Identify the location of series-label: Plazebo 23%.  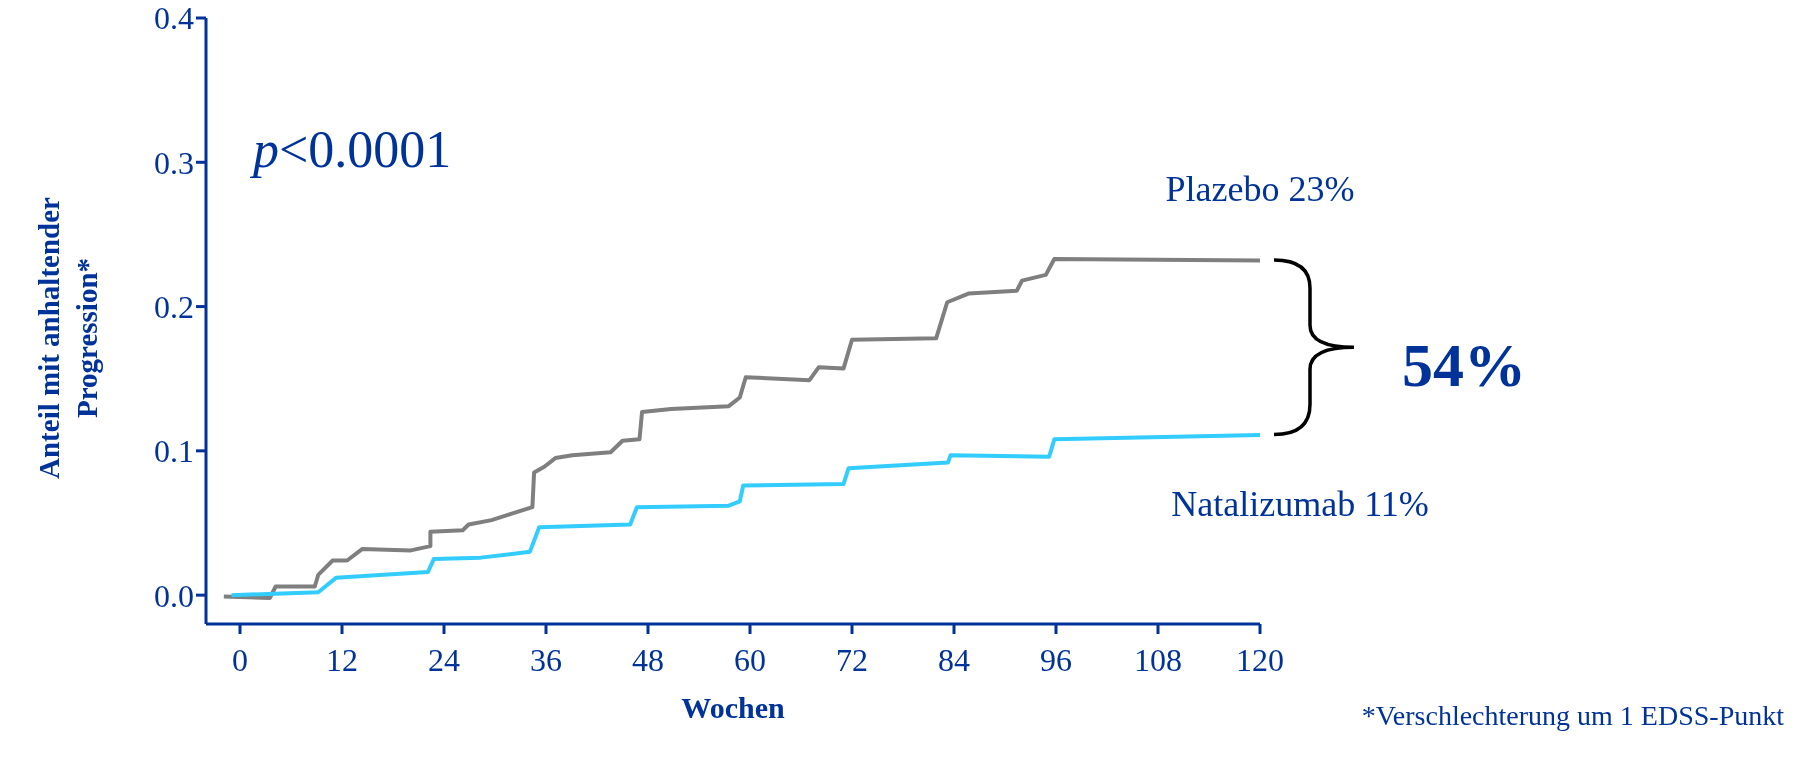
(1260, 189).